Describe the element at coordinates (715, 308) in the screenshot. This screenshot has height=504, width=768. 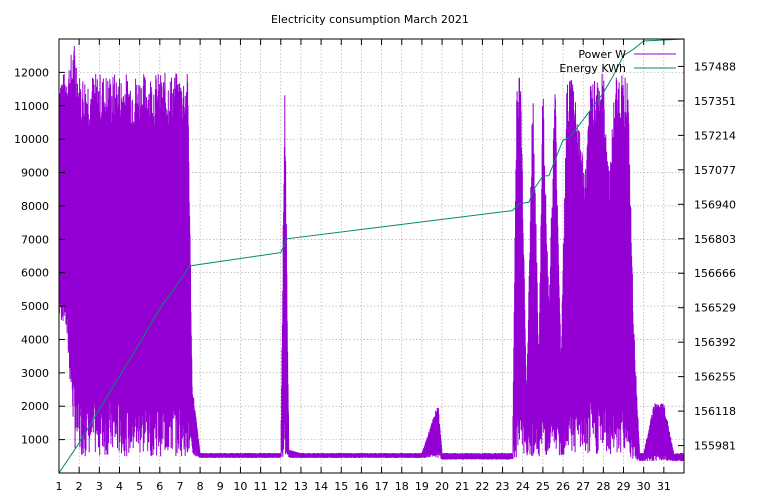
I see `y-right-tick-label: 156529` at that location.